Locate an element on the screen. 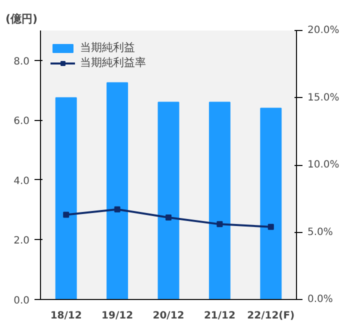 This screenshot has width=356, height=324. y-tick-label: 8.0 is located at coordinates (22, 62).